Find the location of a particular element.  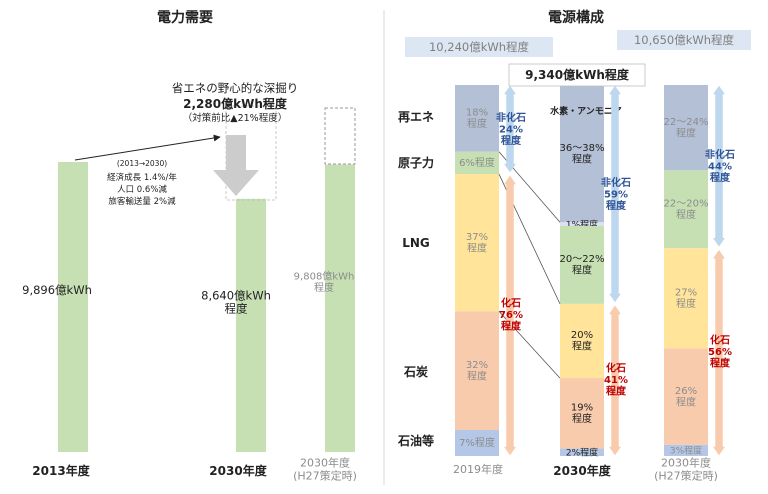

savings-title: 省エネの野心的な深掘り is located at coordinates (235, 88).